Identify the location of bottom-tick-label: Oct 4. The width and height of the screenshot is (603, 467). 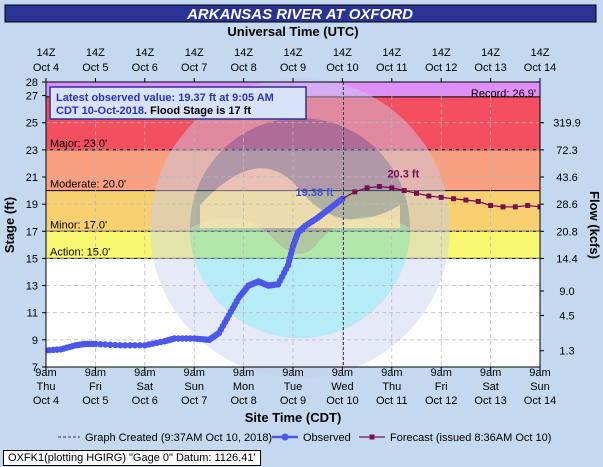
(46, 401).